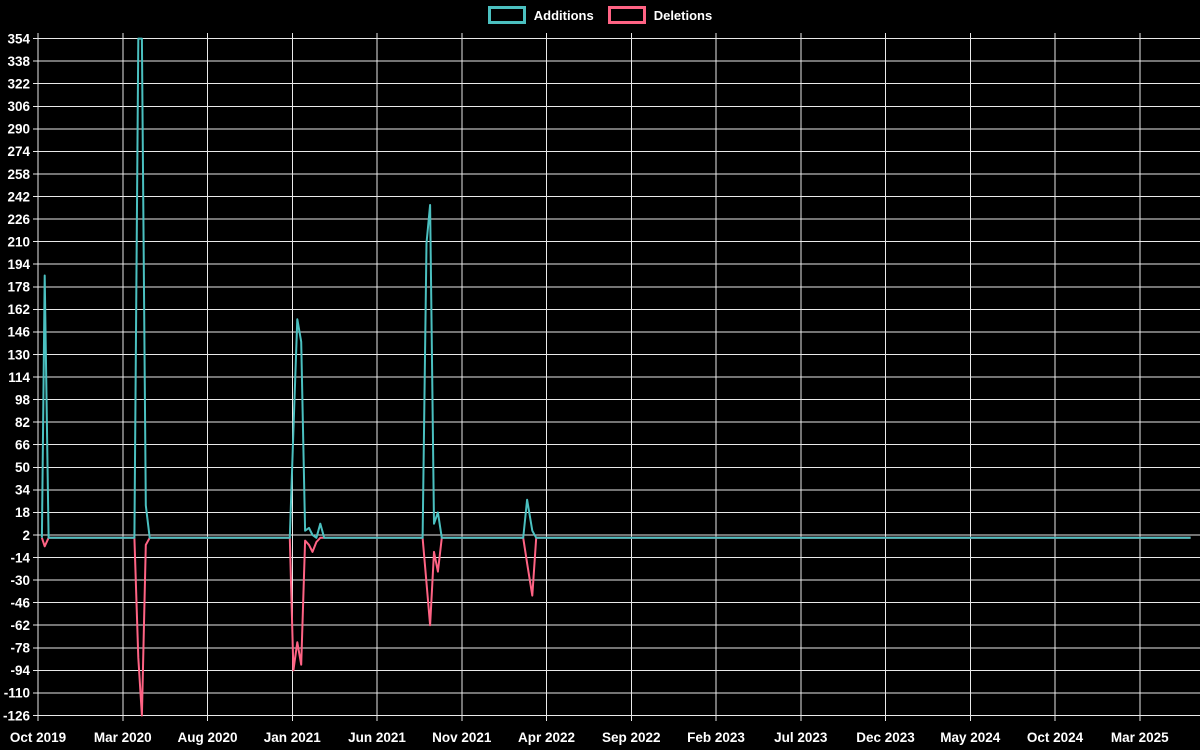 This screenshot has width=1200, height=750. I want to click on y-tick-label: 18, so click(23, 512).